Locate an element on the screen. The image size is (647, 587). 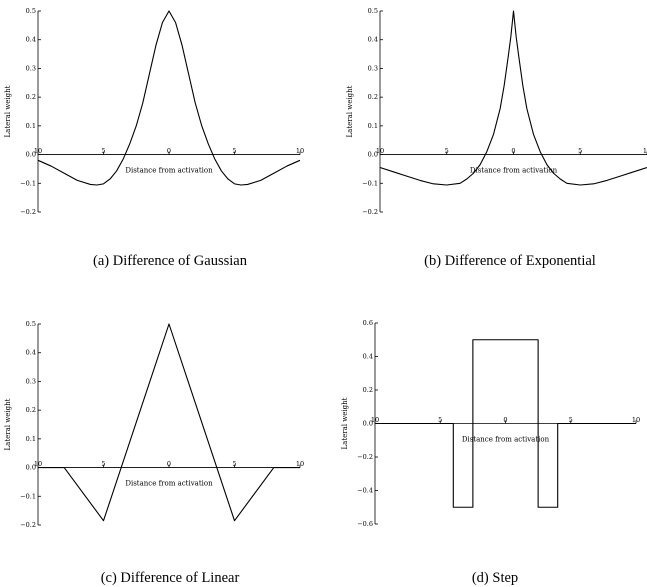
y-tick-label: −0.6 is located at coordinates (365, 524).